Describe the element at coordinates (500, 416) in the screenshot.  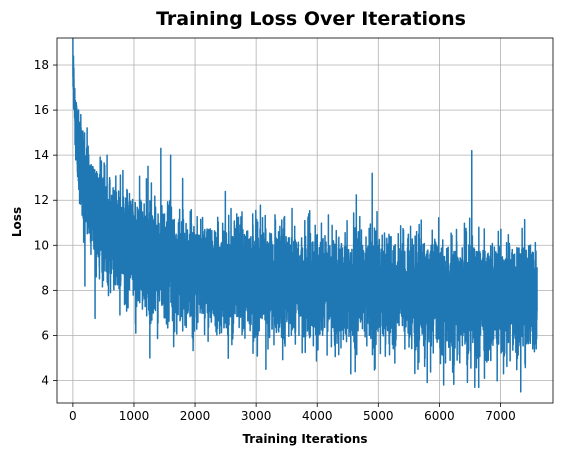
I see `x-tick-label: 7000` at that location.